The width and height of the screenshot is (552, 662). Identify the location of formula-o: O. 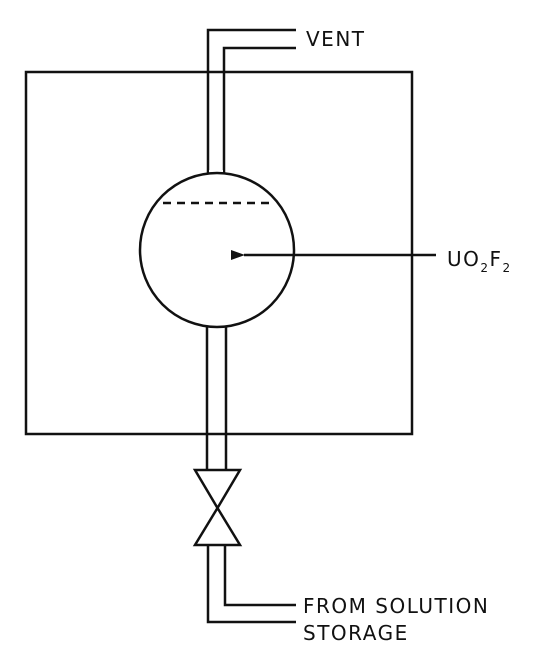
(471, 259).